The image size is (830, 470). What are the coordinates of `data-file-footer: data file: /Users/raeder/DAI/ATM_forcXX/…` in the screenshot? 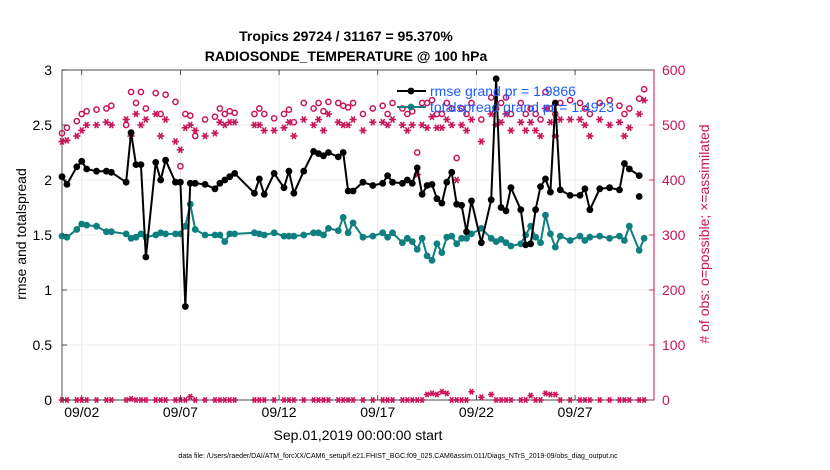 It's located at (398, 456).